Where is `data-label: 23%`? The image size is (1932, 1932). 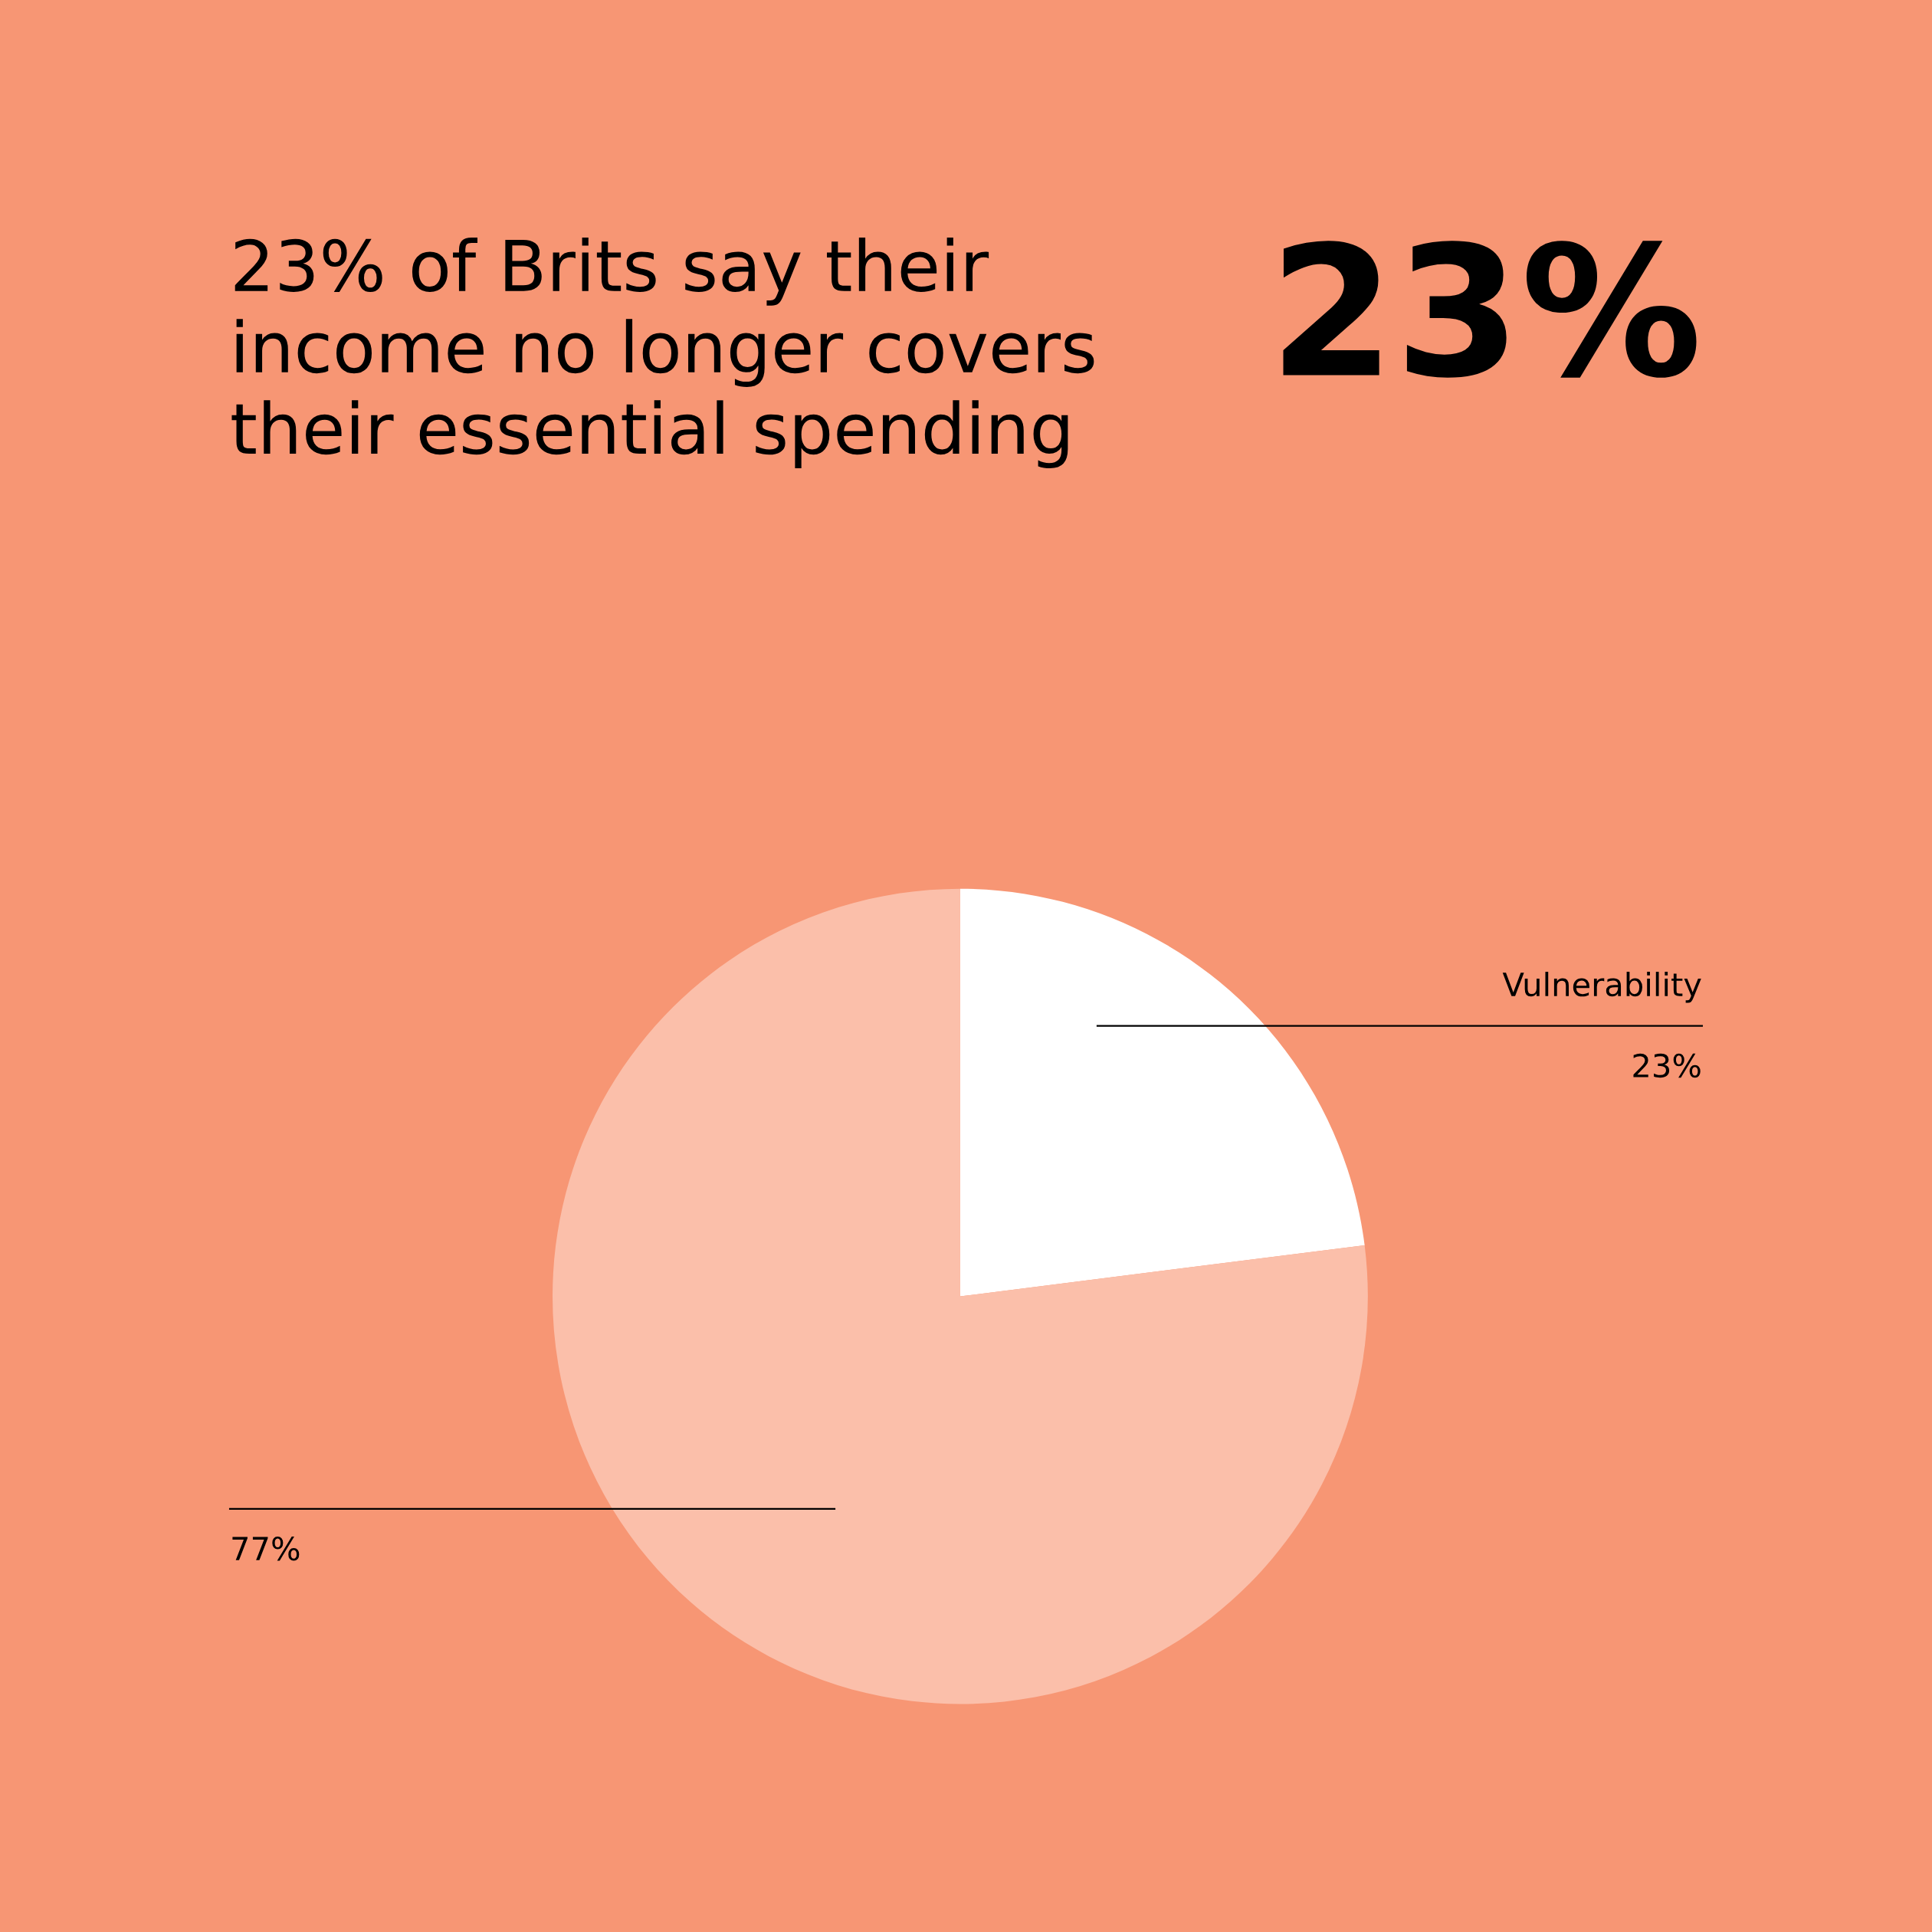
data-label: 23% is located at coordinates (1667, 1065).